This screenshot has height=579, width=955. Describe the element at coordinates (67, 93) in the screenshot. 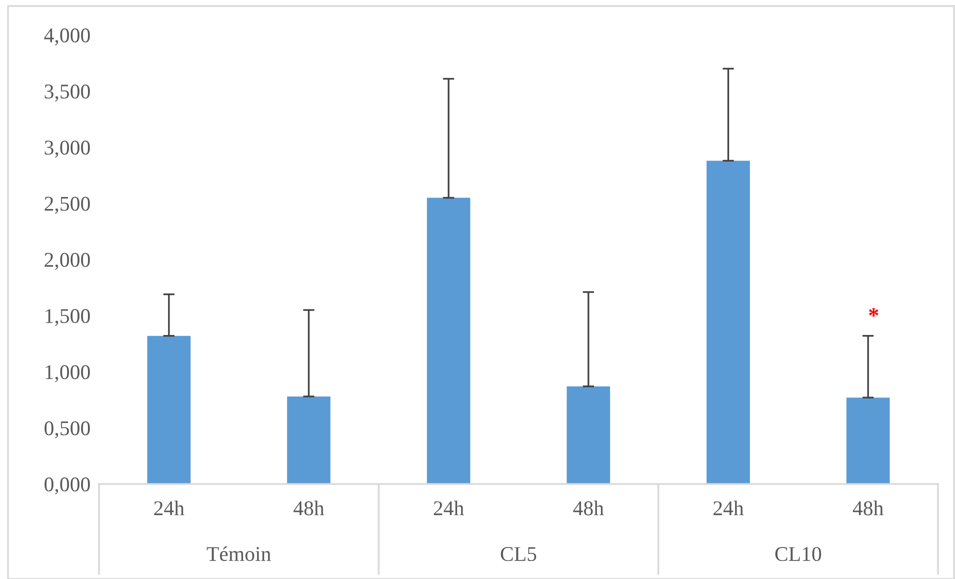

I see `y-tick-label: 3,500` at that location.